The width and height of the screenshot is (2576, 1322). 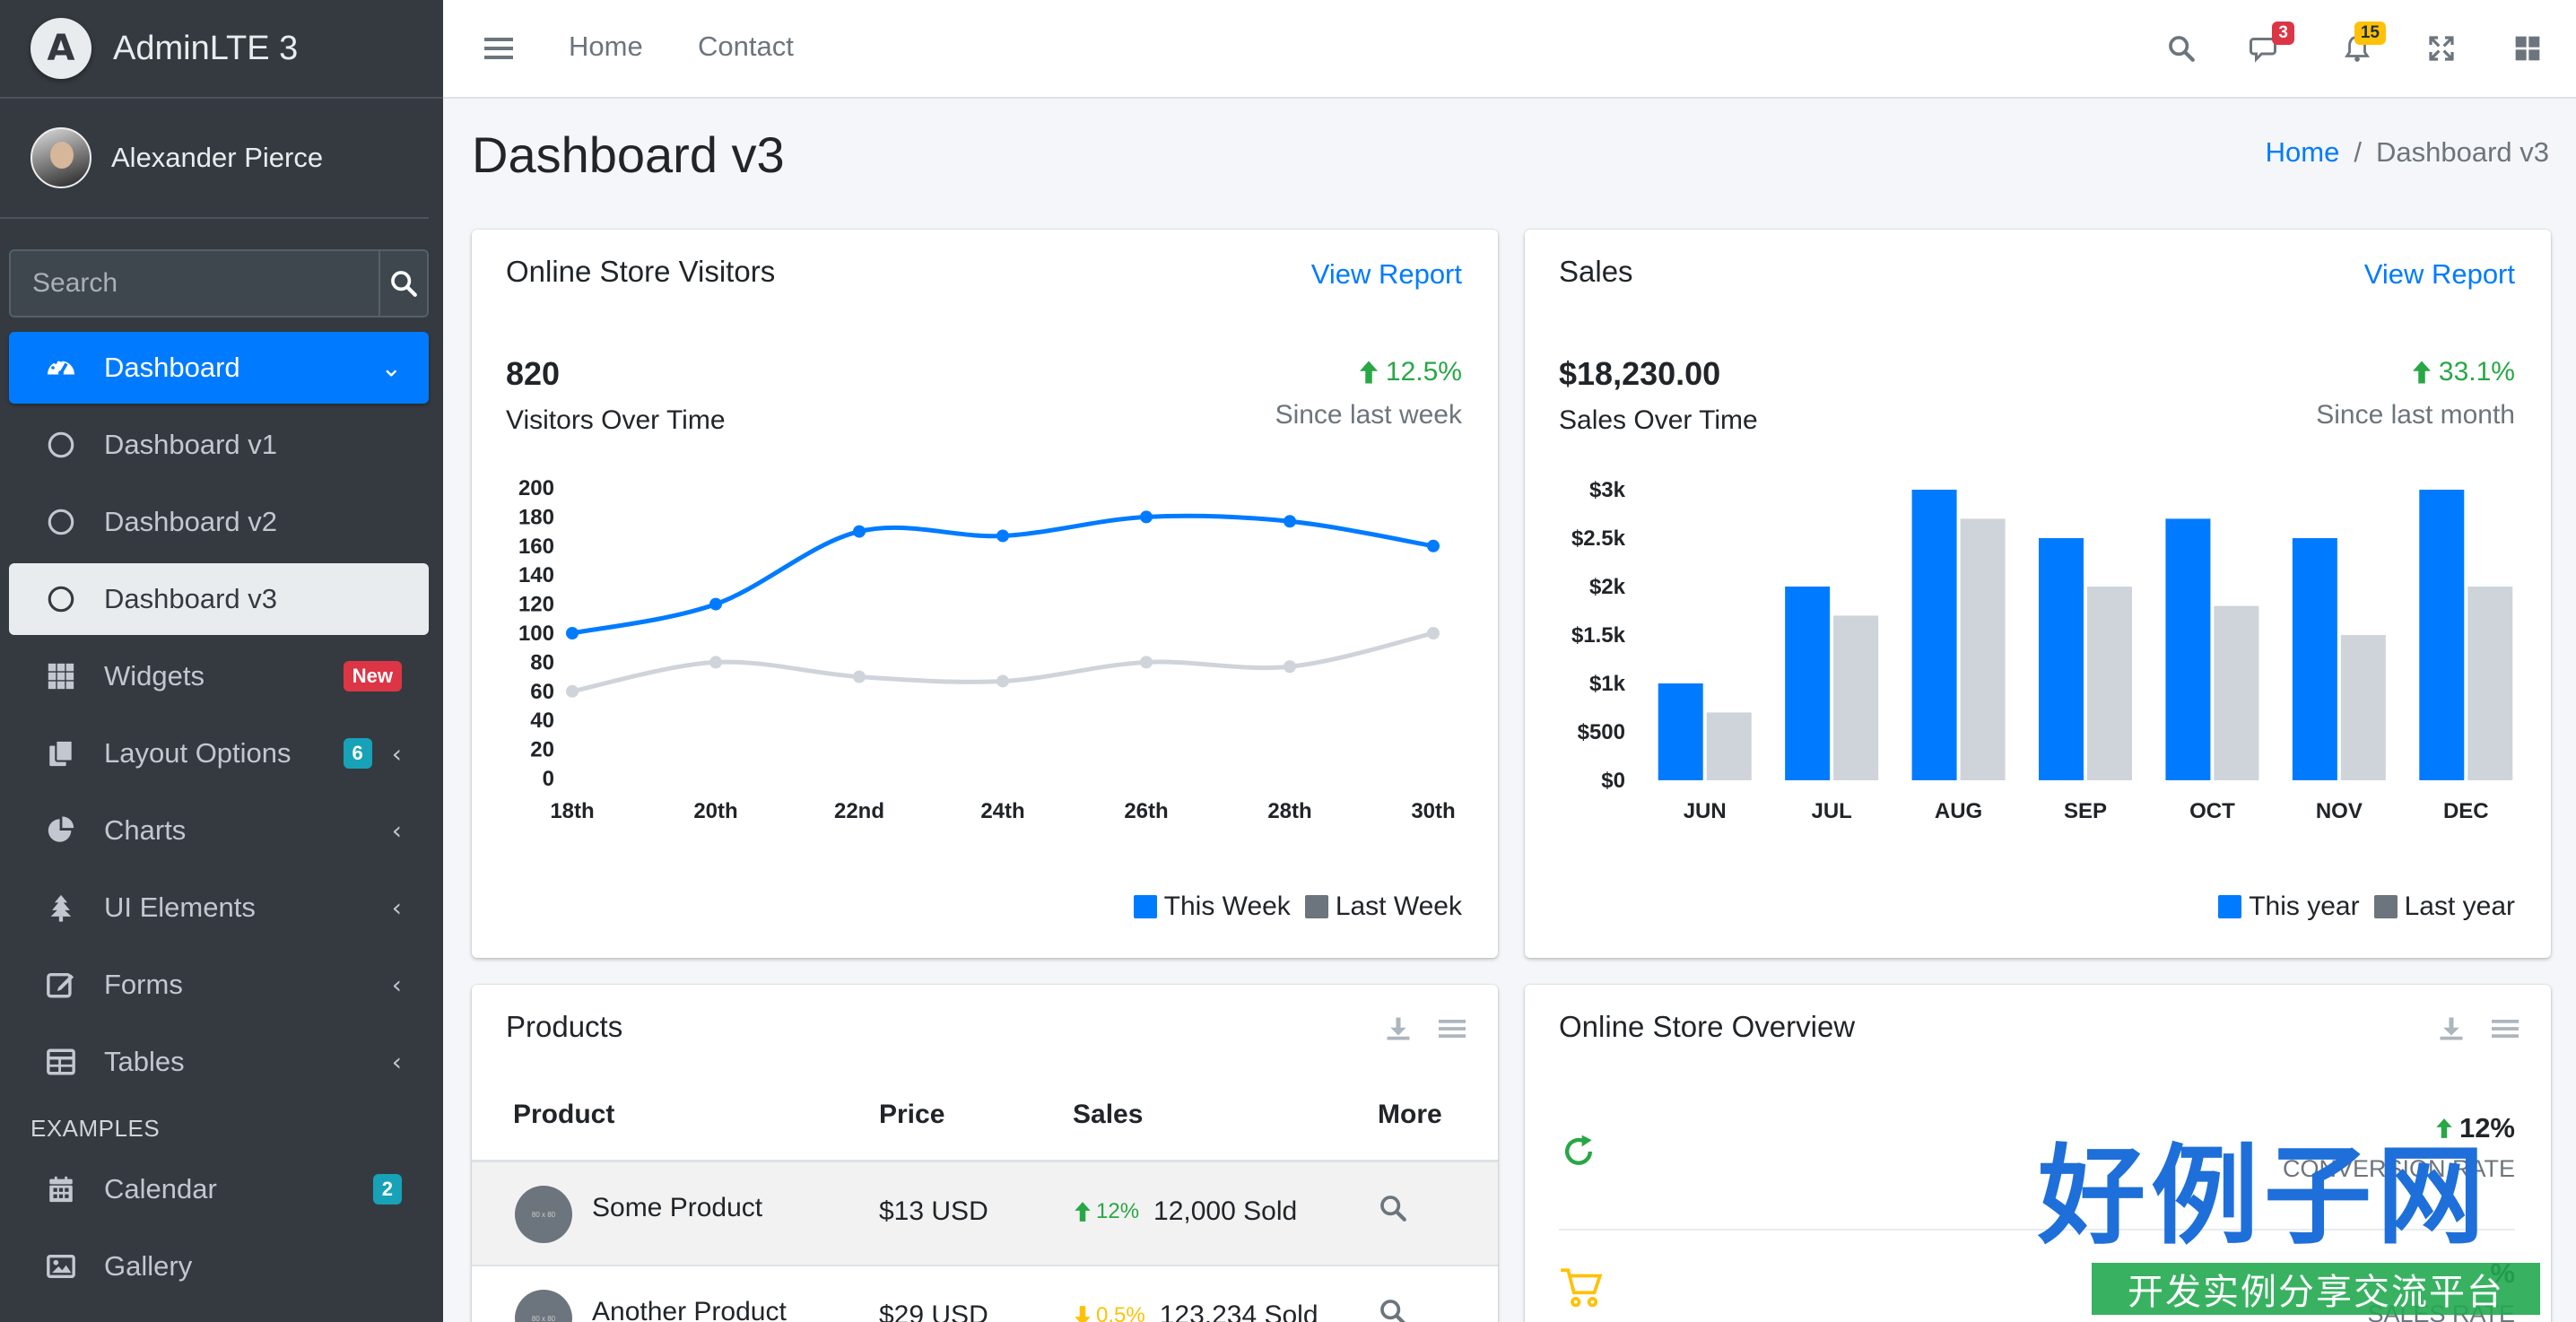 I want to click on sidebar-search-input, so click(x=195, y=283).